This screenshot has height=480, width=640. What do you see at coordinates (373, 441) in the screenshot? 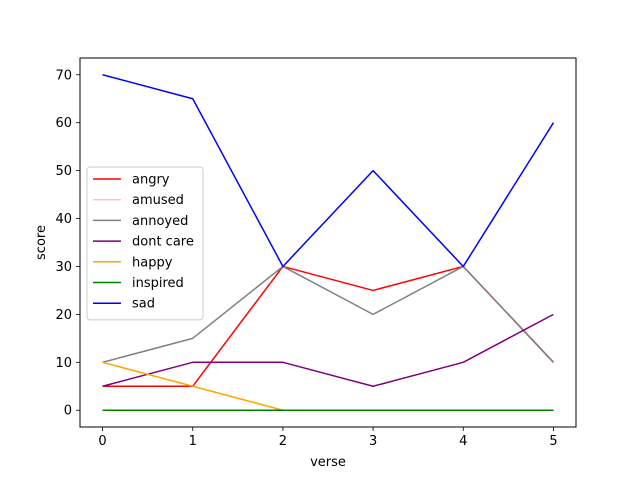
I see `x-tick-label: 3` at bounding box center [373, 441].